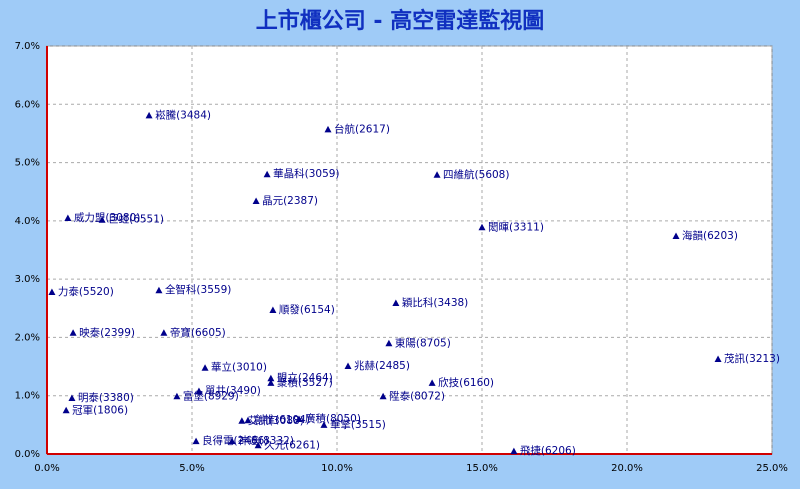 Image resolution: width=800 pixels, height=489 pixels. What do you see at coordinates (27, 279) in the screenshot?
I see `y-tick-label: 3.0%` at bounding box center [27, 279].